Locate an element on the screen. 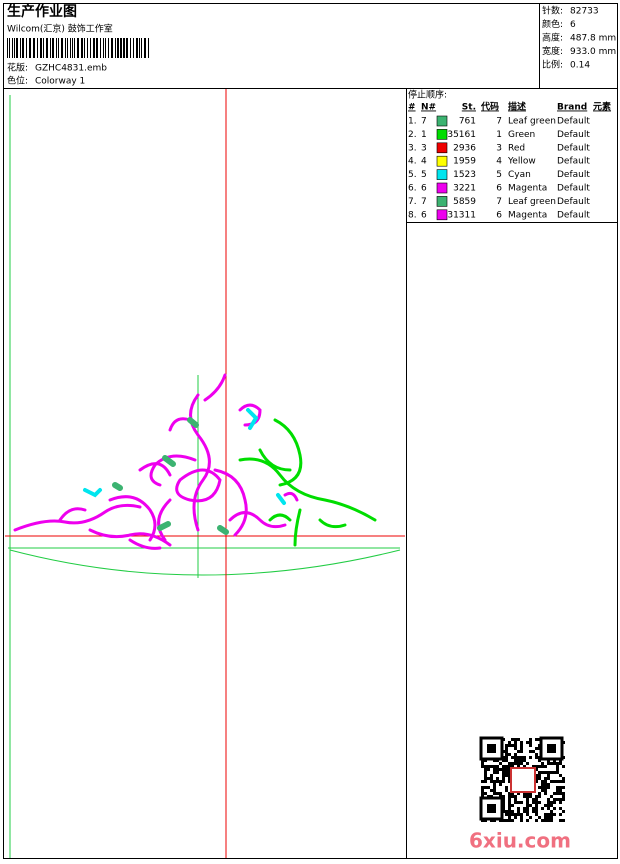  row-needle: 7 is located at coordinates (424, 202).